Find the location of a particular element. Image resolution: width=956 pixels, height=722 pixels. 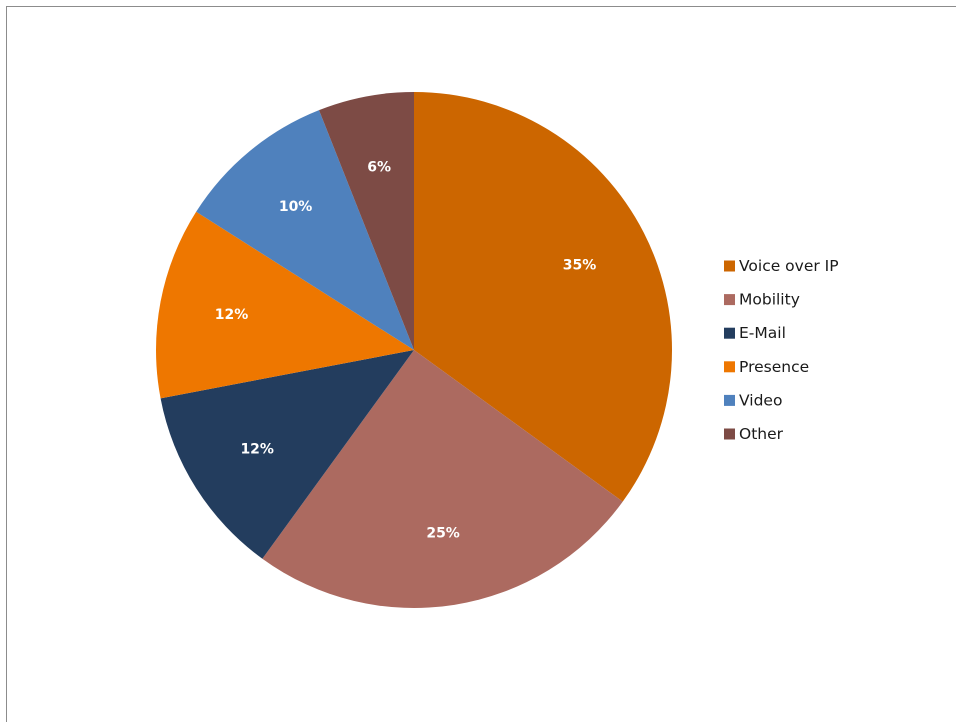

legend-label-mobility: Mobility is located at coordinates (769, 300).